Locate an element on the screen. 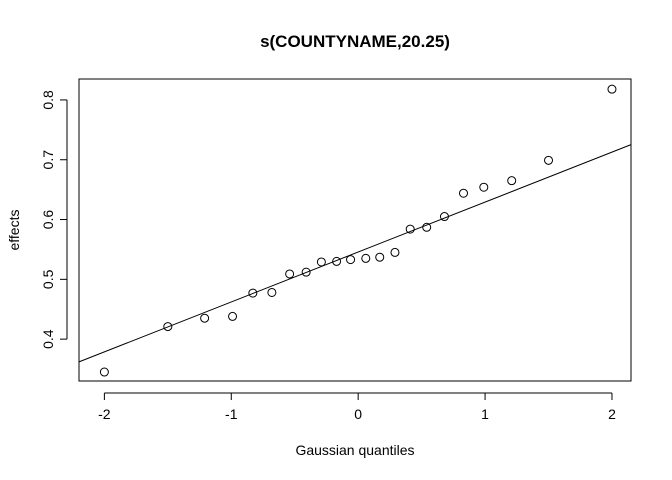 This screenshot has width=672, height=480. y-tick-label: 0.6 is located at coordinates (48, 220).